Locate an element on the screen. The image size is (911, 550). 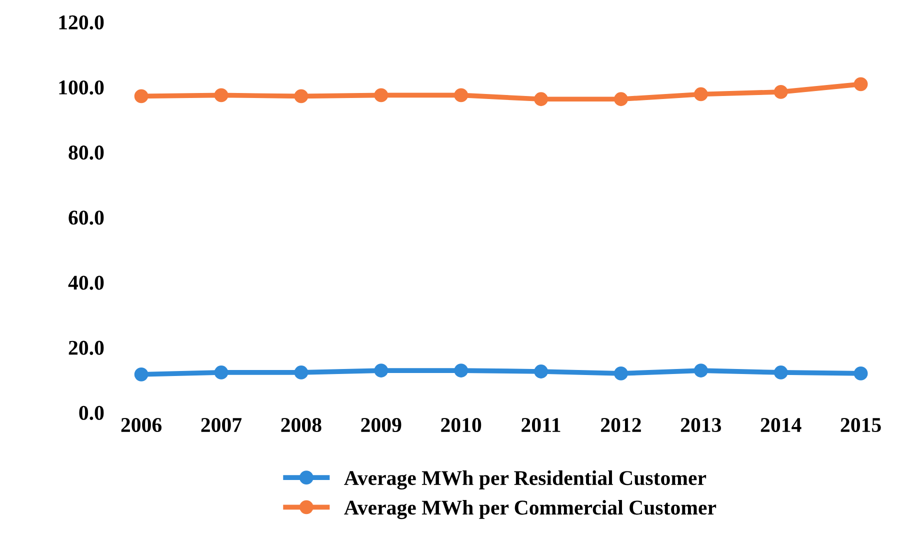
x-tick-label: 2014 is located at coordinates (781, 425).